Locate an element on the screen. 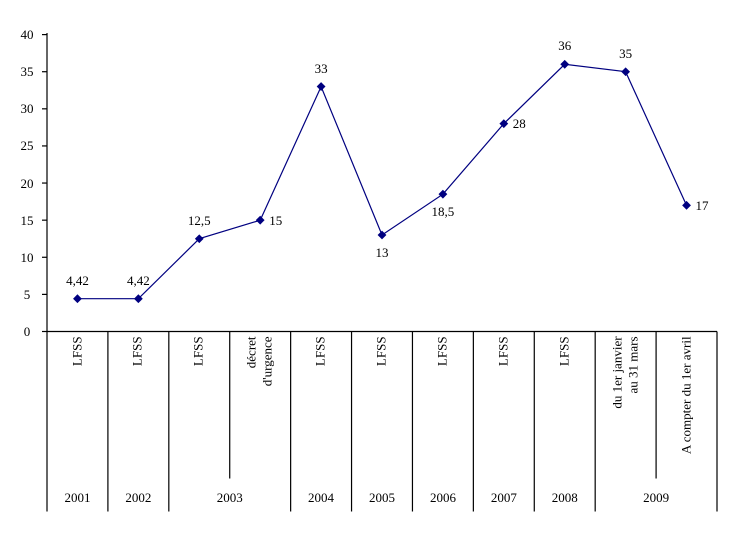 This screenshot has width=734, height=536. point-value-label: 15 is located at coordinates (276, 220).